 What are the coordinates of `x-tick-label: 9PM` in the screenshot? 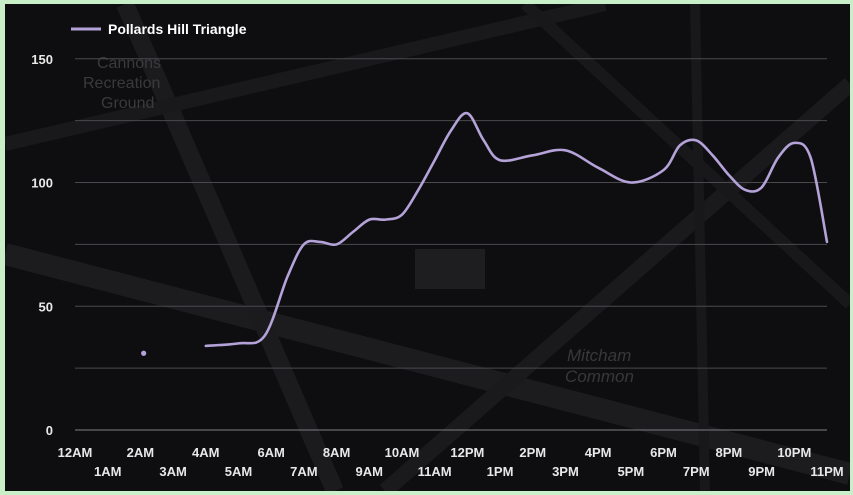 It's located at (761, 471).